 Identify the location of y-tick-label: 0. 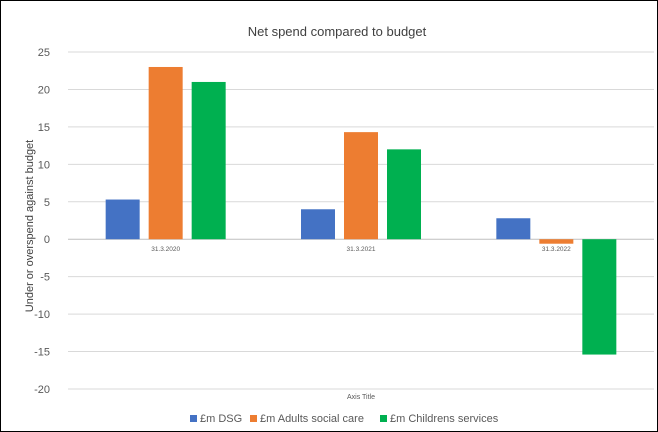
(47, 240).